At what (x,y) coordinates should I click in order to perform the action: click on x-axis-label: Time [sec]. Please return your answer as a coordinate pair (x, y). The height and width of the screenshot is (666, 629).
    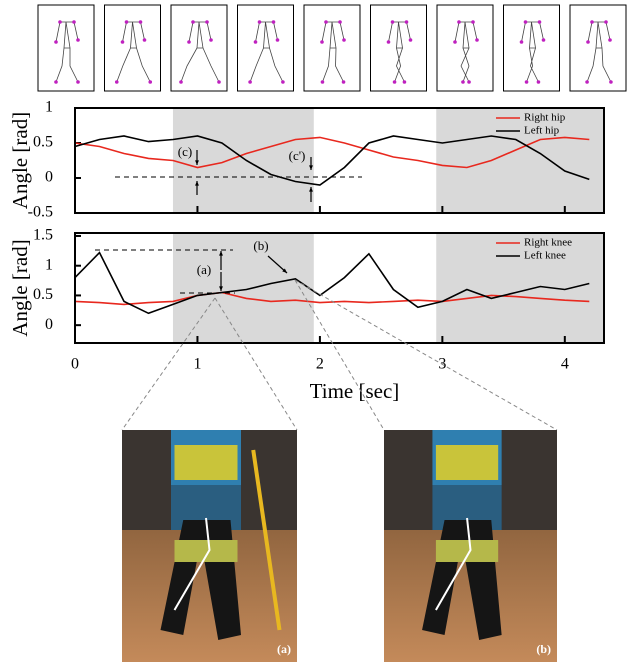
    Looking at the image, I should click on (355, 391).